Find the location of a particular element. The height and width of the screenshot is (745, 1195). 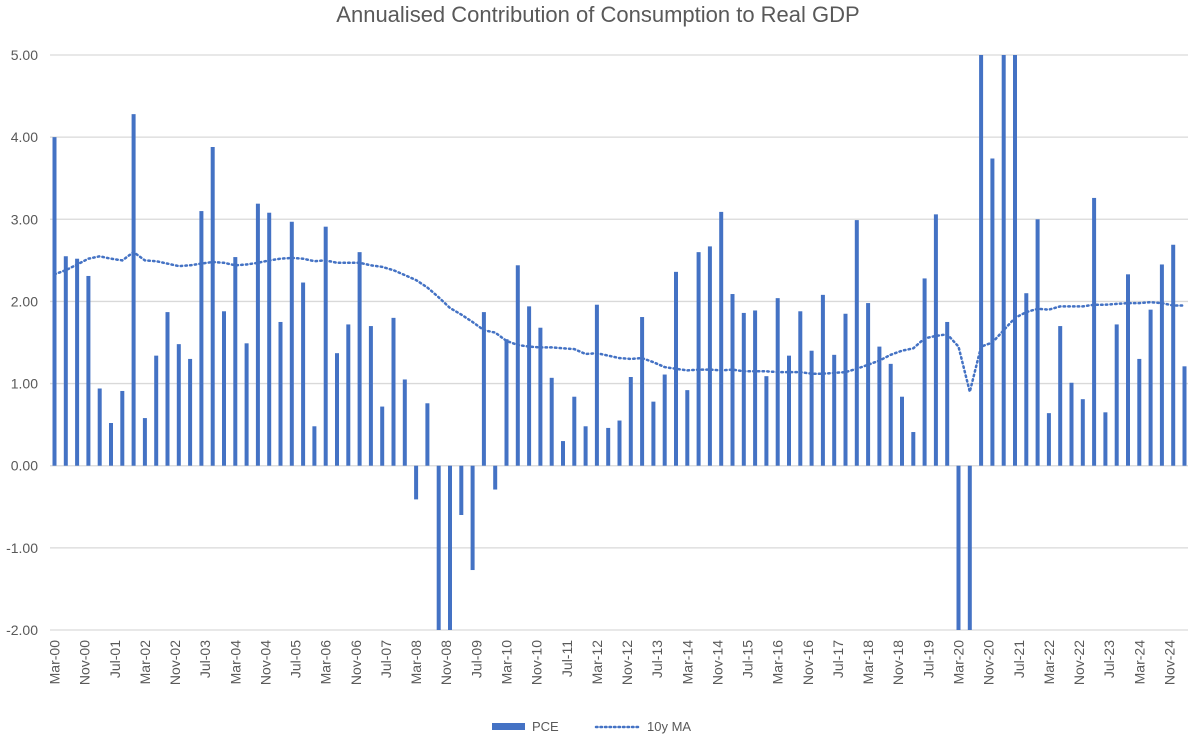

x-tick-label: Jul-21 is located at coordinates (1019, 659).